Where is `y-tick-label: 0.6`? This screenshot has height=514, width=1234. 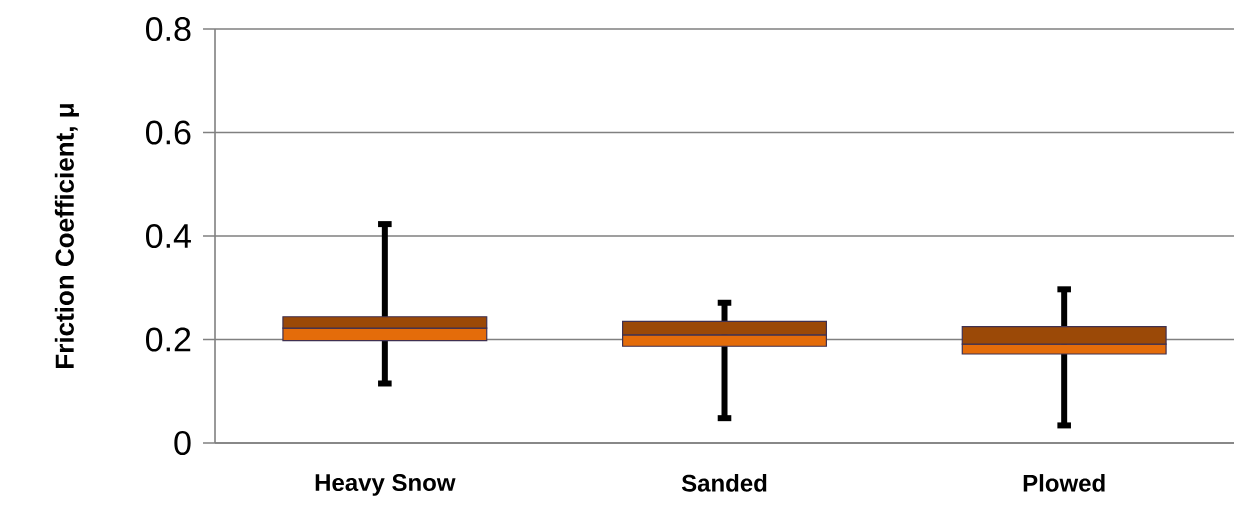
y-tick-label: 0.6 is located at coordinates (168, 132).